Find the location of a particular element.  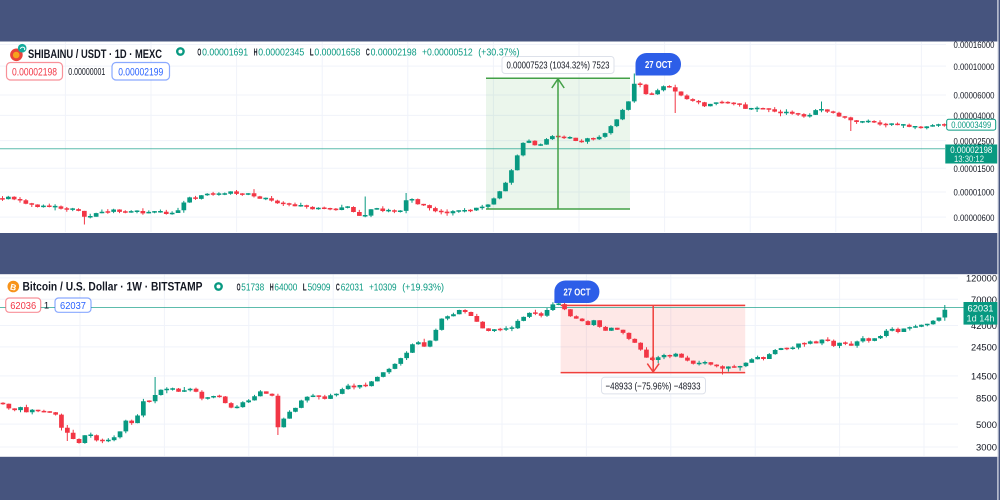

svg-text: 0.00002199 is located at coordinates (140, 73).